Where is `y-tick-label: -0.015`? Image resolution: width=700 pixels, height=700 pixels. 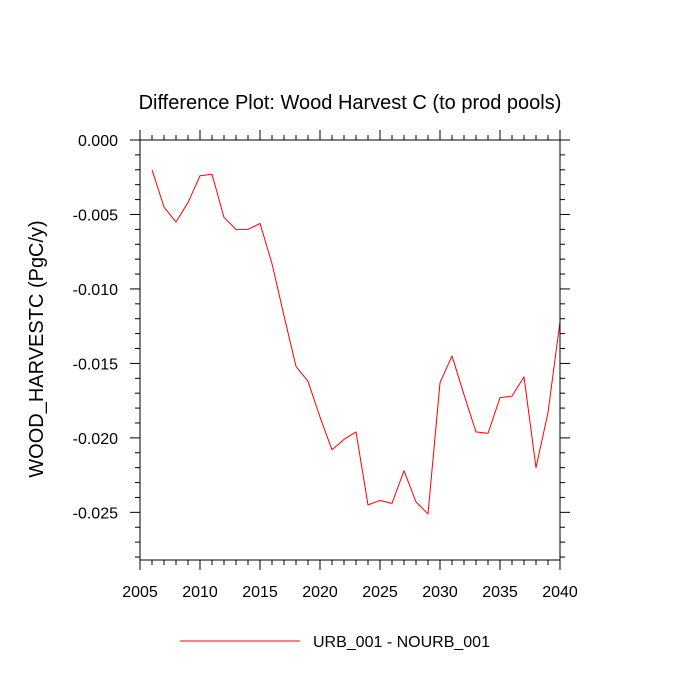
y-tick-label: -0.015 is located at coordinates (95, 364).